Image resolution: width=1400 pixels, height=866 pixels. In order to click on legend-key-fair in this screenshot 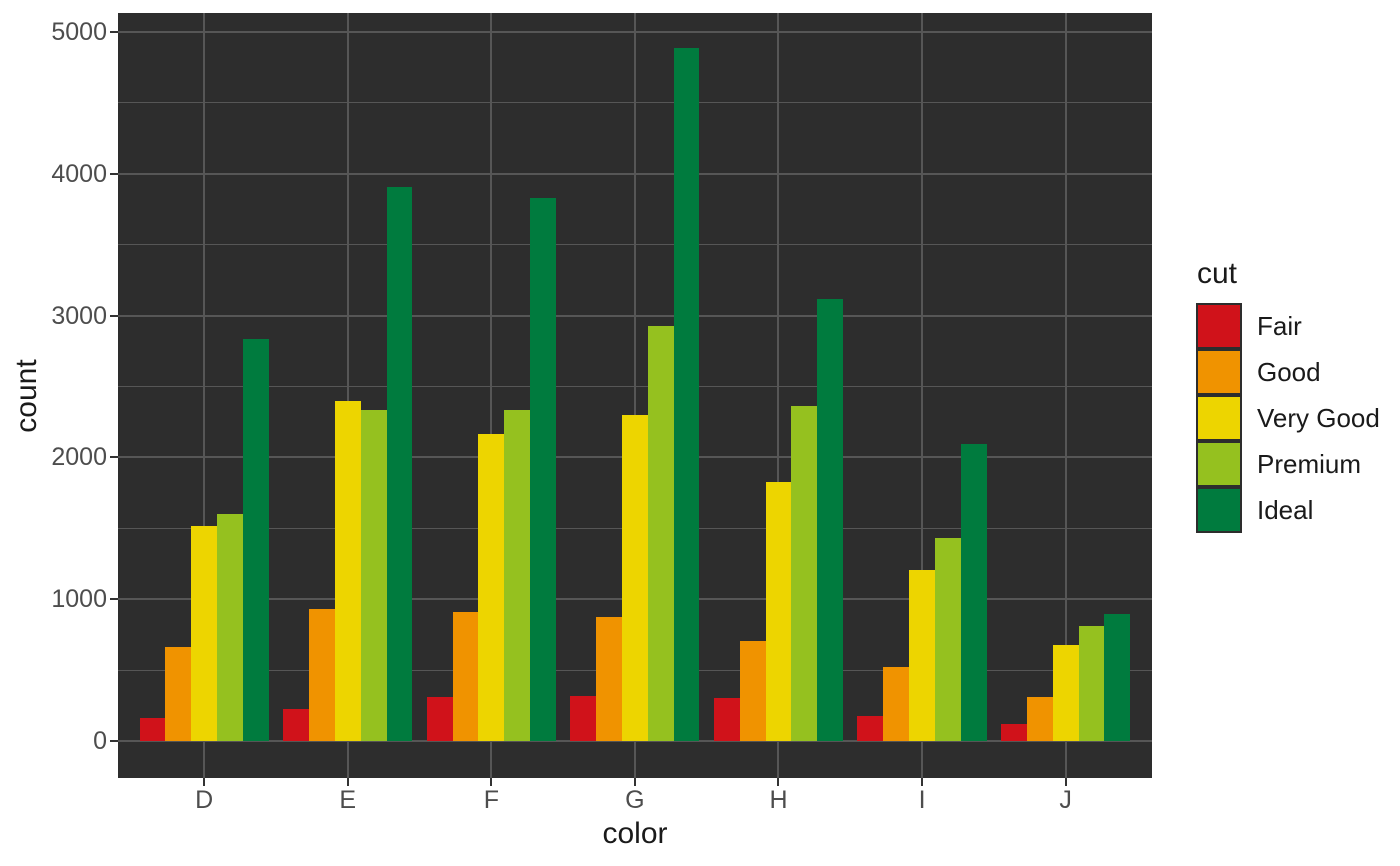, I will do `click(1219, 326)`.